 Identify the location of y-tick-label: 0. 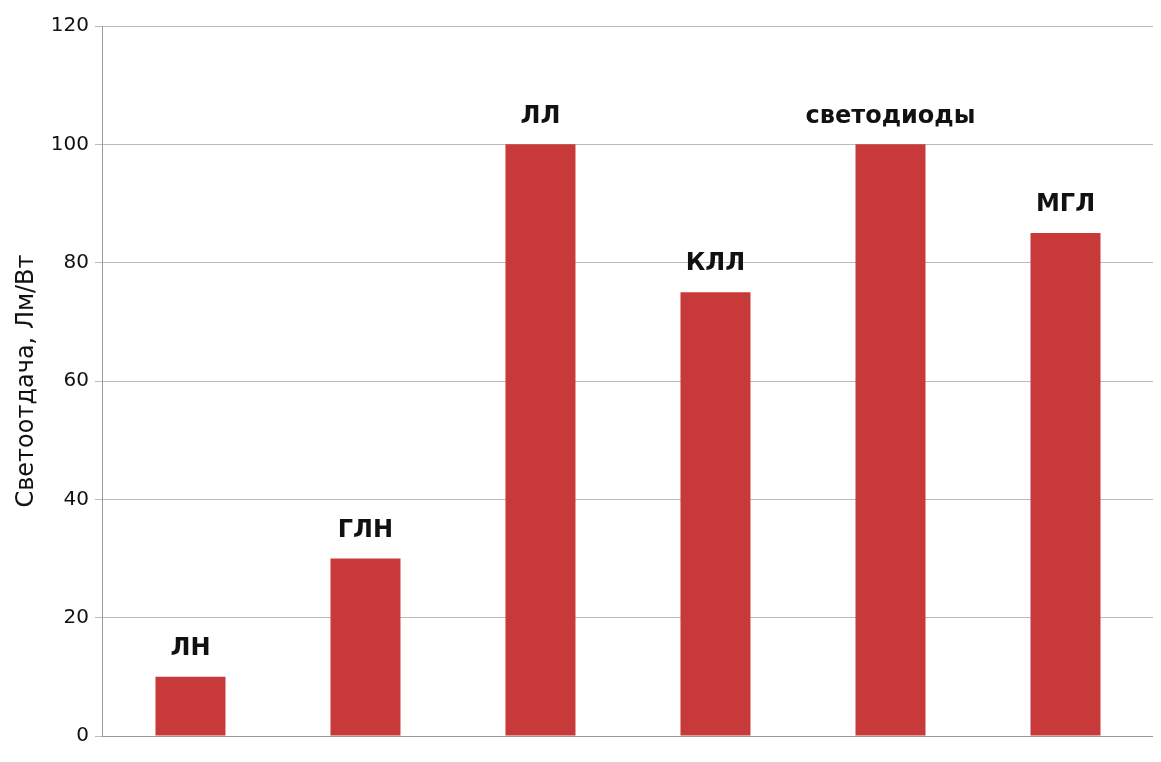
(82, 734).